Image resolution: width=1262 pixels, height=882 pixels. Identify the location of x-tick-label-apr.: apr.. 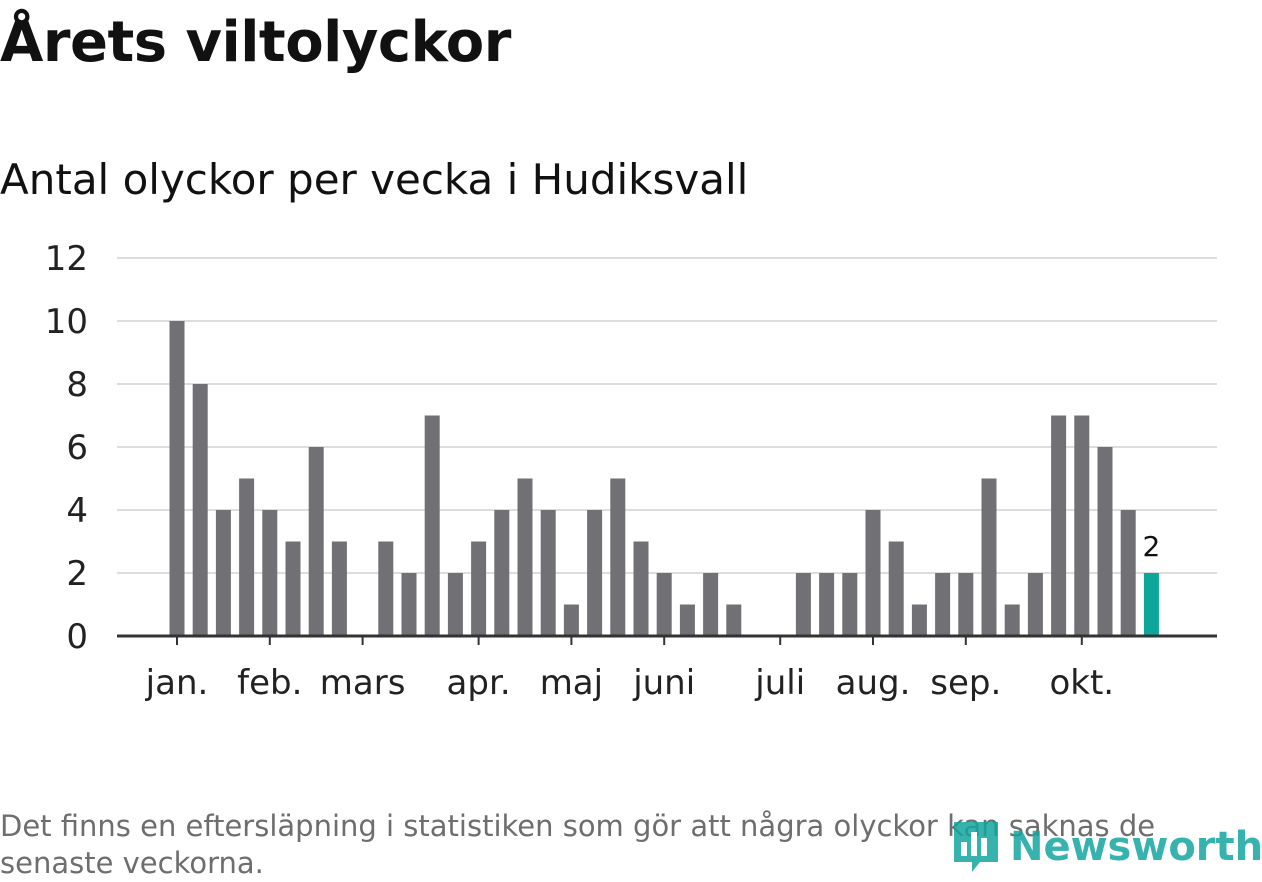
(479, 683).